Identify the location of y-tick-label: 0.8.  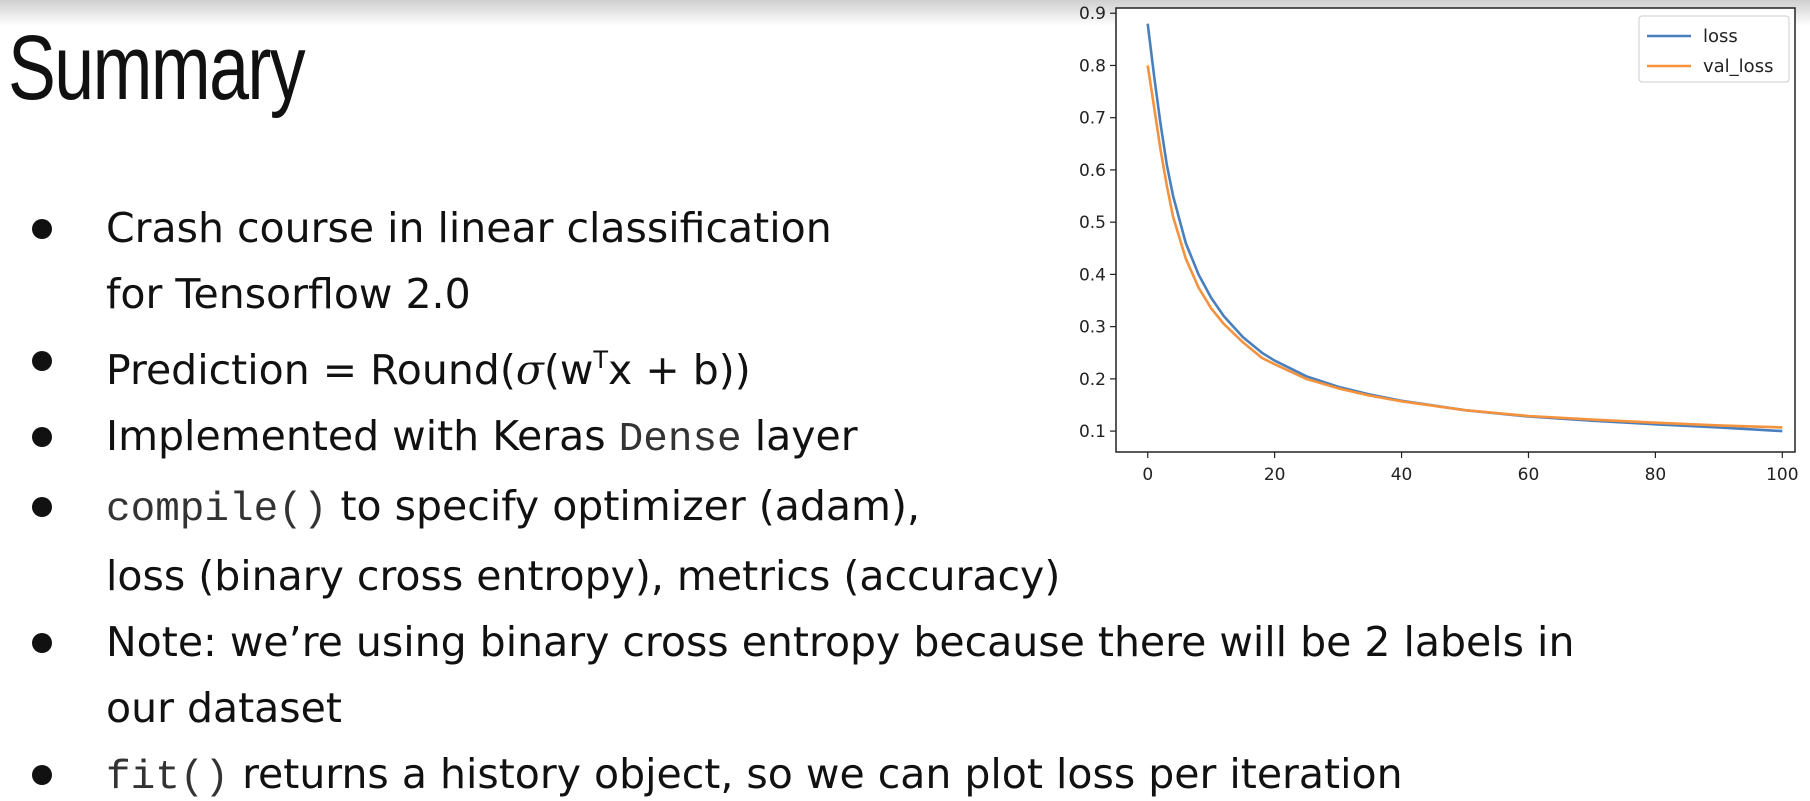
(1092, 66).